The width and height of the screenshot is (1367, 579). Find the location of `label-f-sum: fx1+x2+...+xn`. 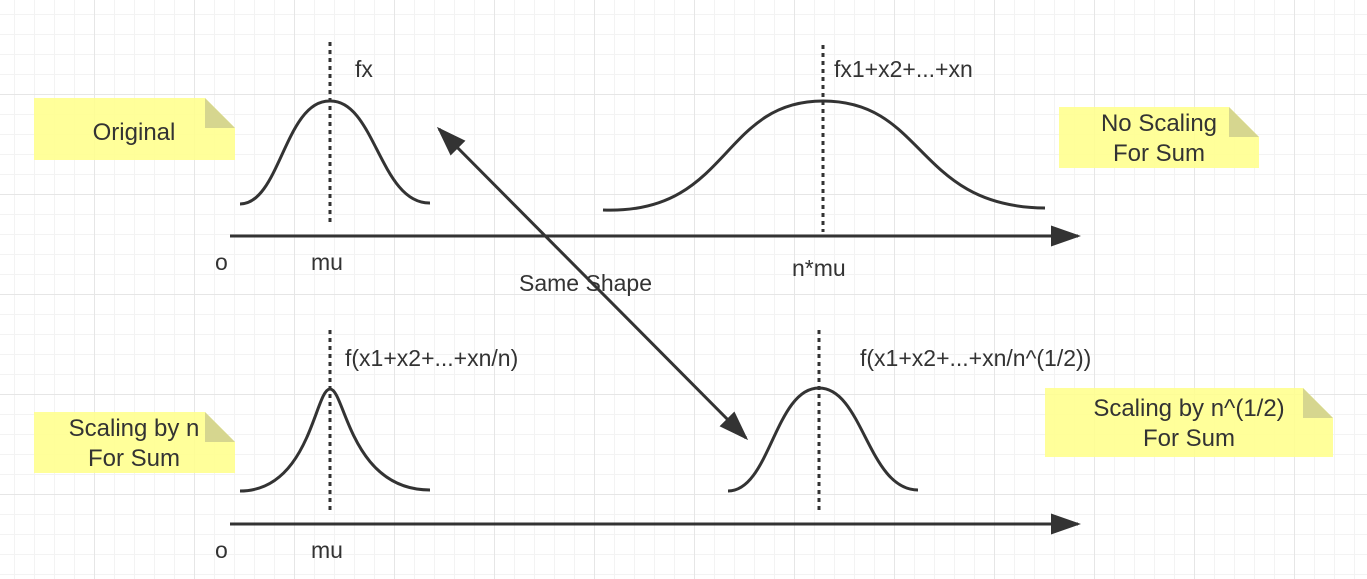

label-f-sum: fx1+x2+...+xn is located at coordinates (903, 69).